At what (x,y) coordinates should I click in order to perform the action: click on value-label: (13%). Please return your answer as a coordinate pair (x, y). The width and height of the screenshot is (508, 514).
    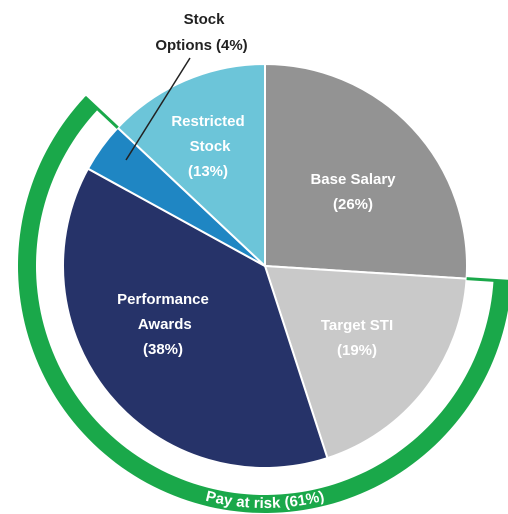
    Looking at the image, I should click on (208, 171).